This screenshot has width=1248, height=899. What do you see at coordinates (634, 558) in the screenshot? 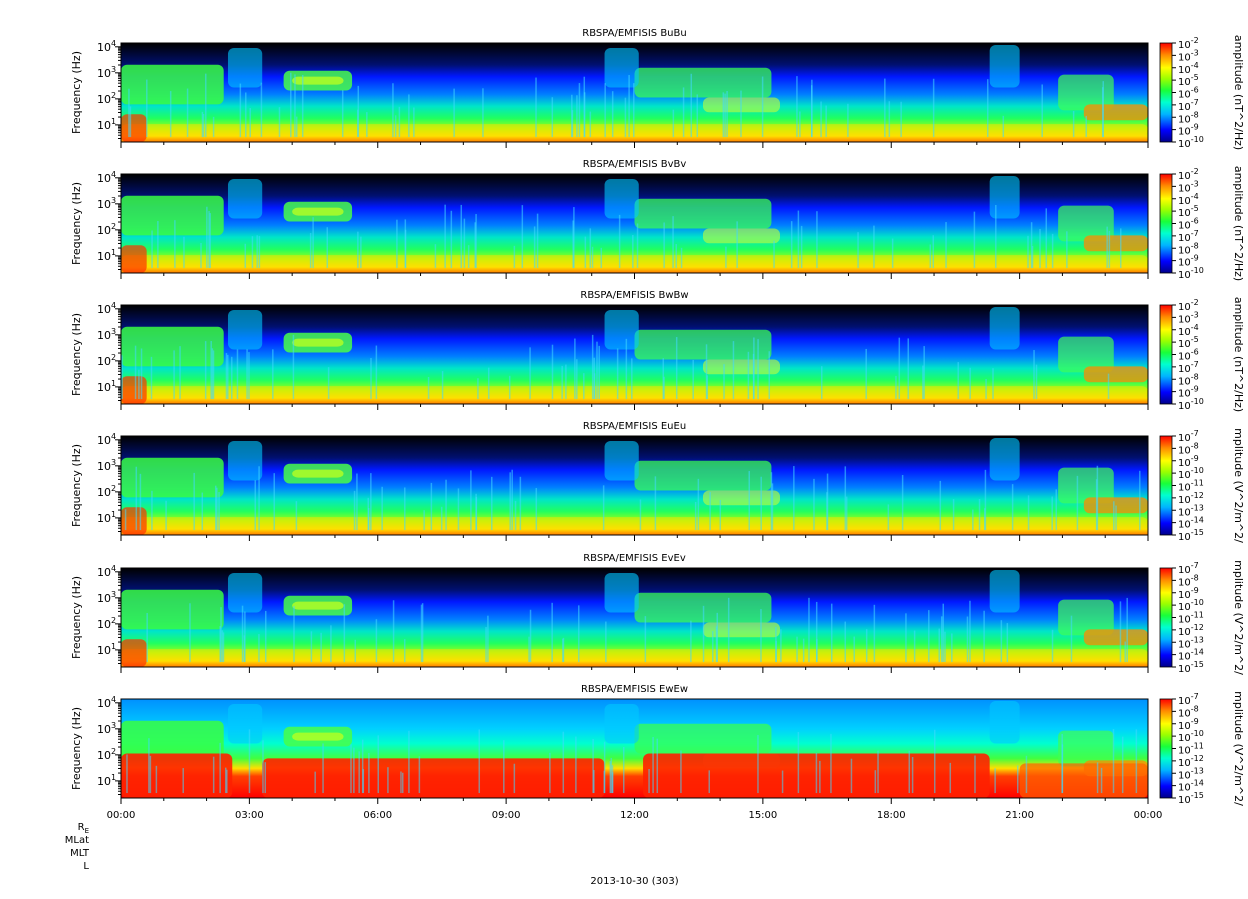
I see `panel-title: RBSPA/EMFISIS EvEv` at bounding box center [634, 558].